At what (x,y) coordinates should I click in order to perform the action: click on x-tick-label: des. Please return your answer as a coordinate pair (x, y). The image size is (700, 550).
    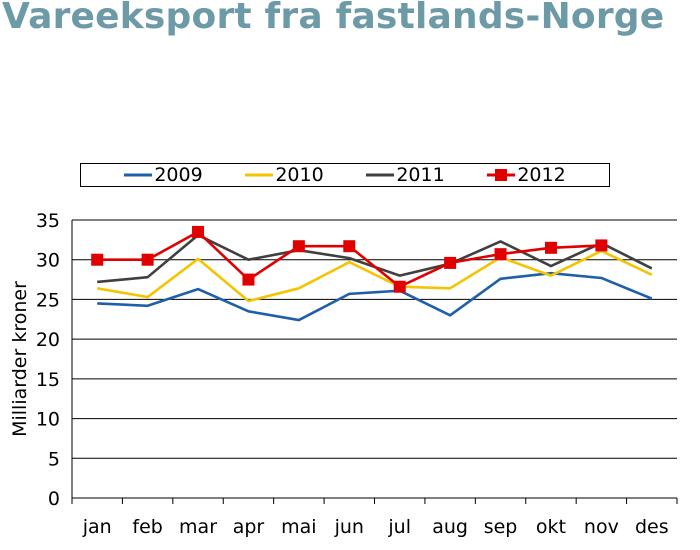
    Looking at the image, I should click on (652, 527).